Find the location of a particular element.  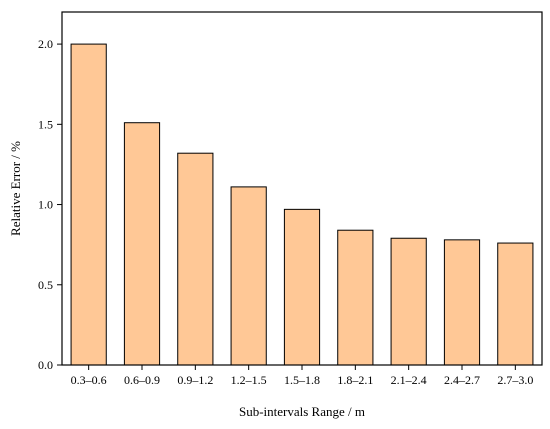

x-tick-label: 0.3–0.6 is located at coordinates (89, 380).